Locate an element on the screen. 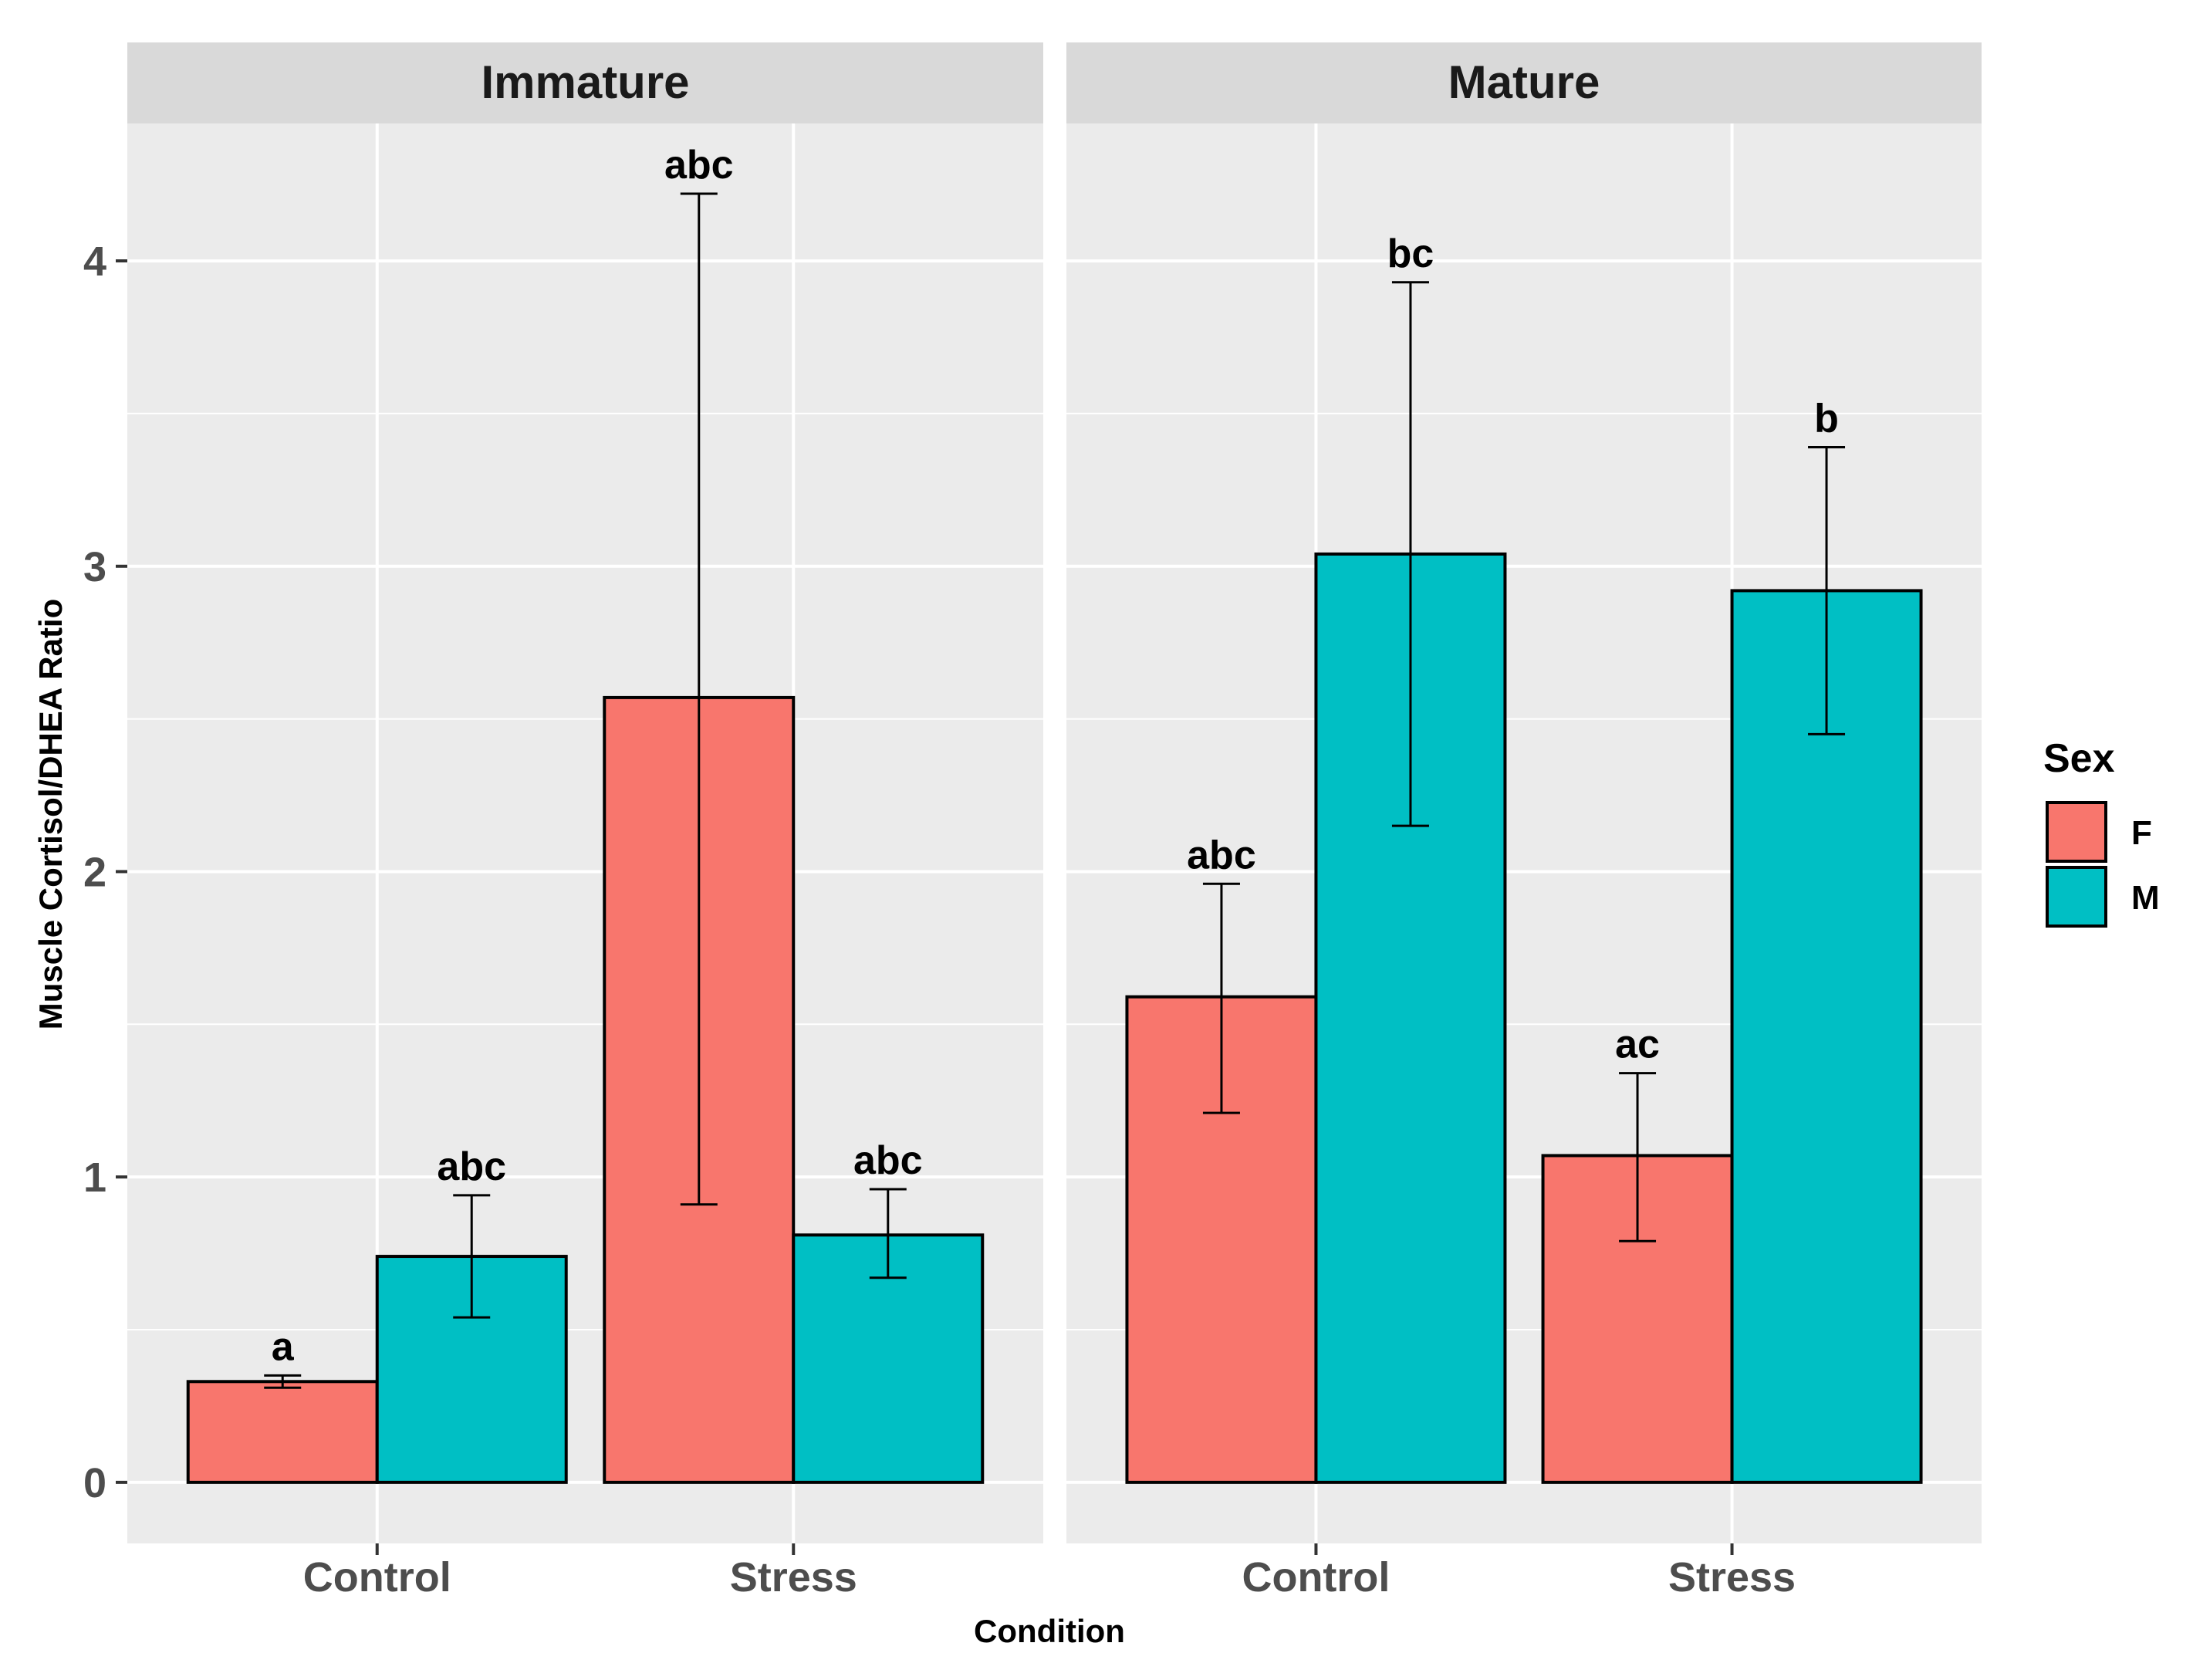 The height and width of the screenshot is (1680, 2193). y-tick-label: 1 is located at coordinates (94, 1177).